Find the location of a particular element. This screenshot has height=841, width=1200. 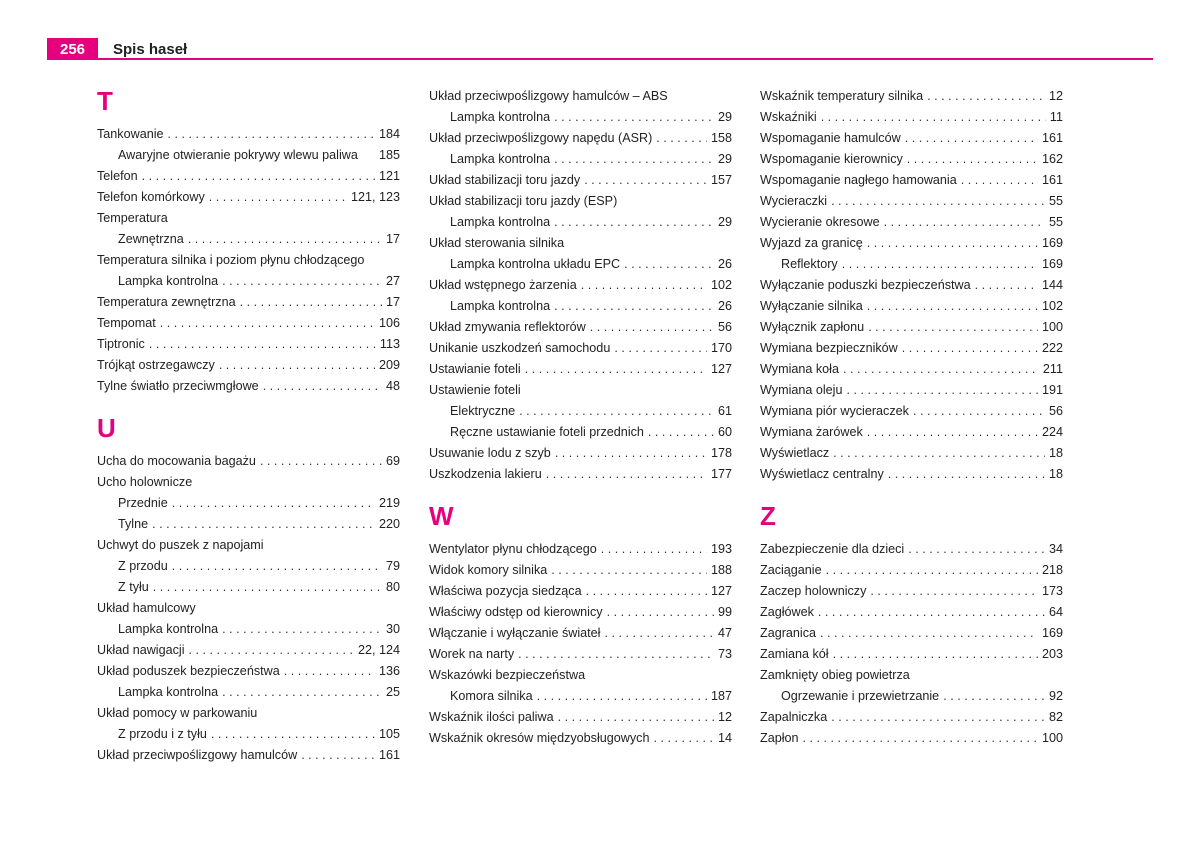

index-entry: Ucha do mocowania bagażu 69 is located at coordinates (248, 461).